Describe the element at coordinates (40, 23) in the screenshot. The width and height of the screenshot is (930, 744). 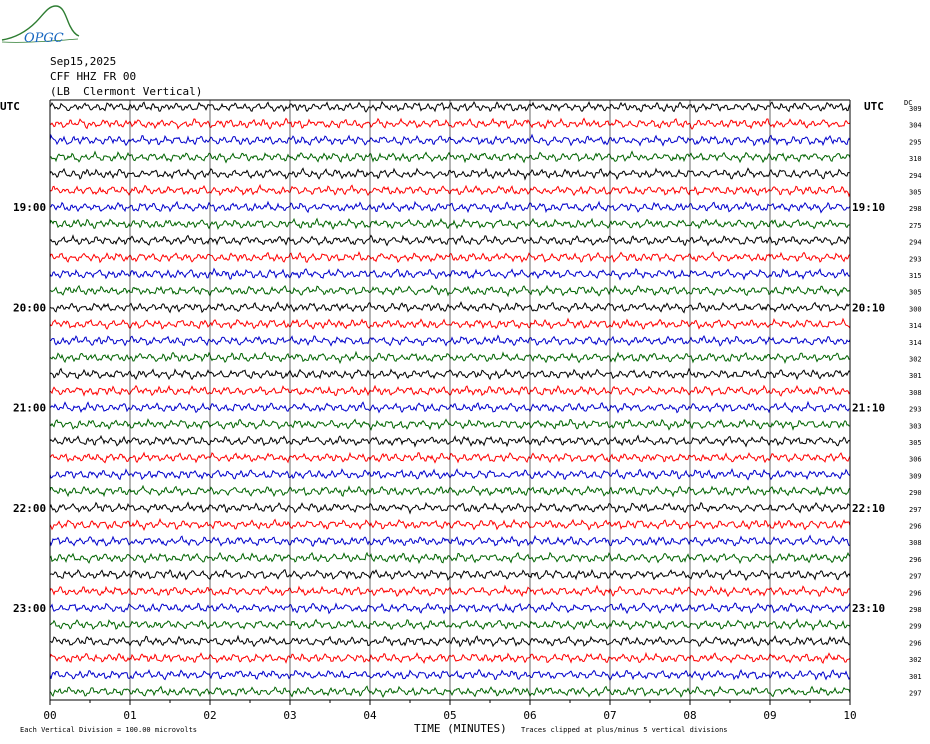
I see `logo-mountain` at that location.